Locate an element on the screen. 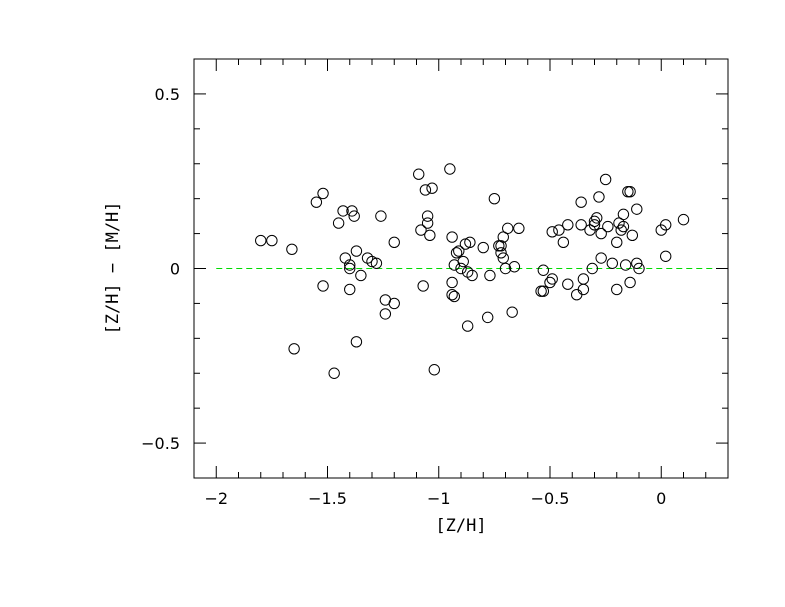 Image resolution: width=785 pixels, height=607 pixels. x-tick-label: −0.5 is located at coordinates (550, 498).